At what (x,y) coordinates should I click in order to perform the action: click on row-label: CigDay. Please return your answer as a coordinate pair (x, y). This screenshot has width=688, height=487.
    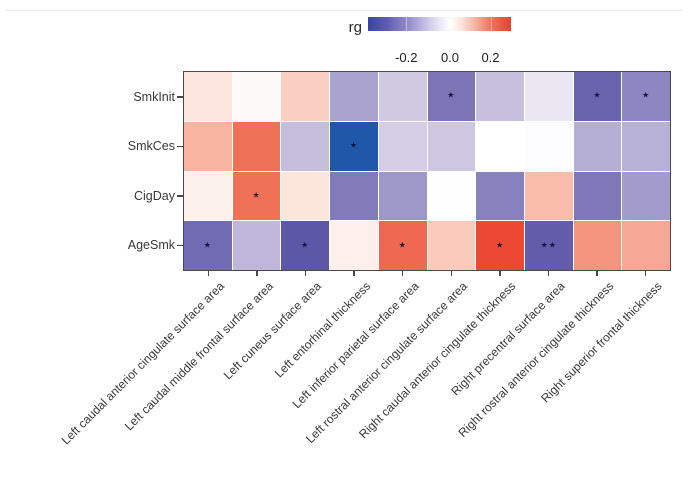
    Looking at the image, I should click on (154, 195).